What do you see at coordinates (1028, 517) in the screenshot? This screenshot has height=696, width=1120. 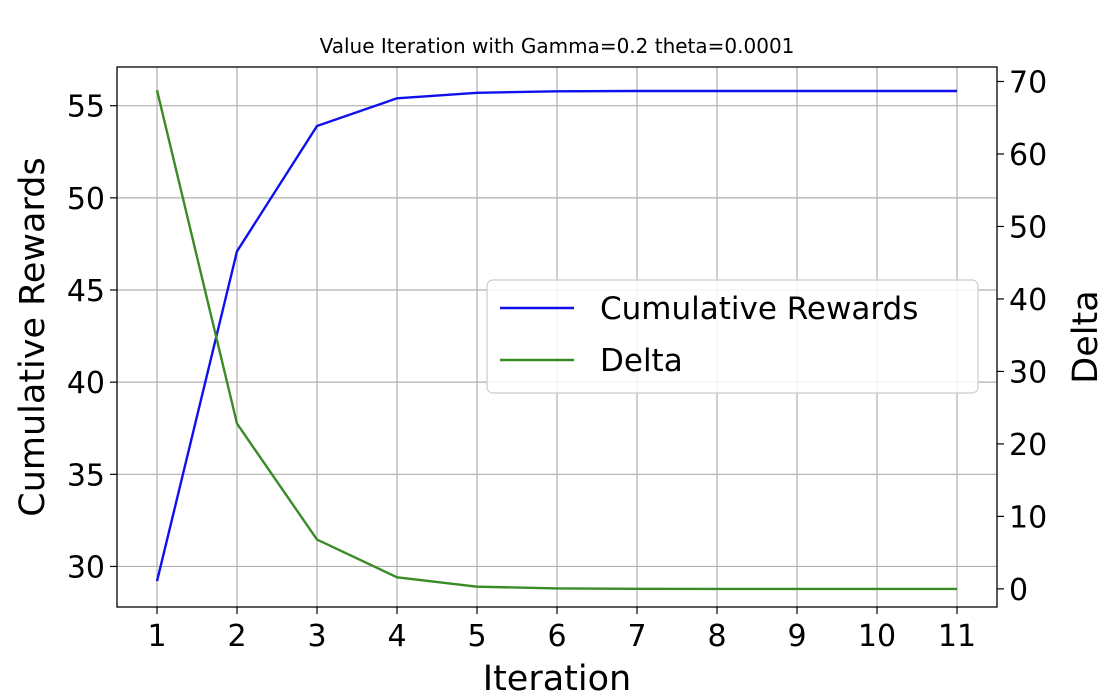 I see `y-tick-label-right: 10` at bounding box center [1028, 517].